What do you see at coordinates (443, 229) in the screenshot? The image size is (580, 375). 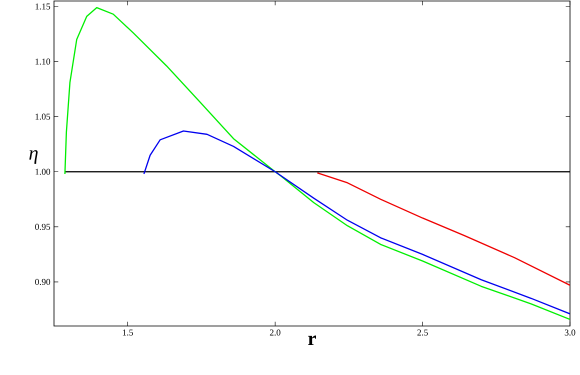 I see `line-series` at bounding box center [443, 229].